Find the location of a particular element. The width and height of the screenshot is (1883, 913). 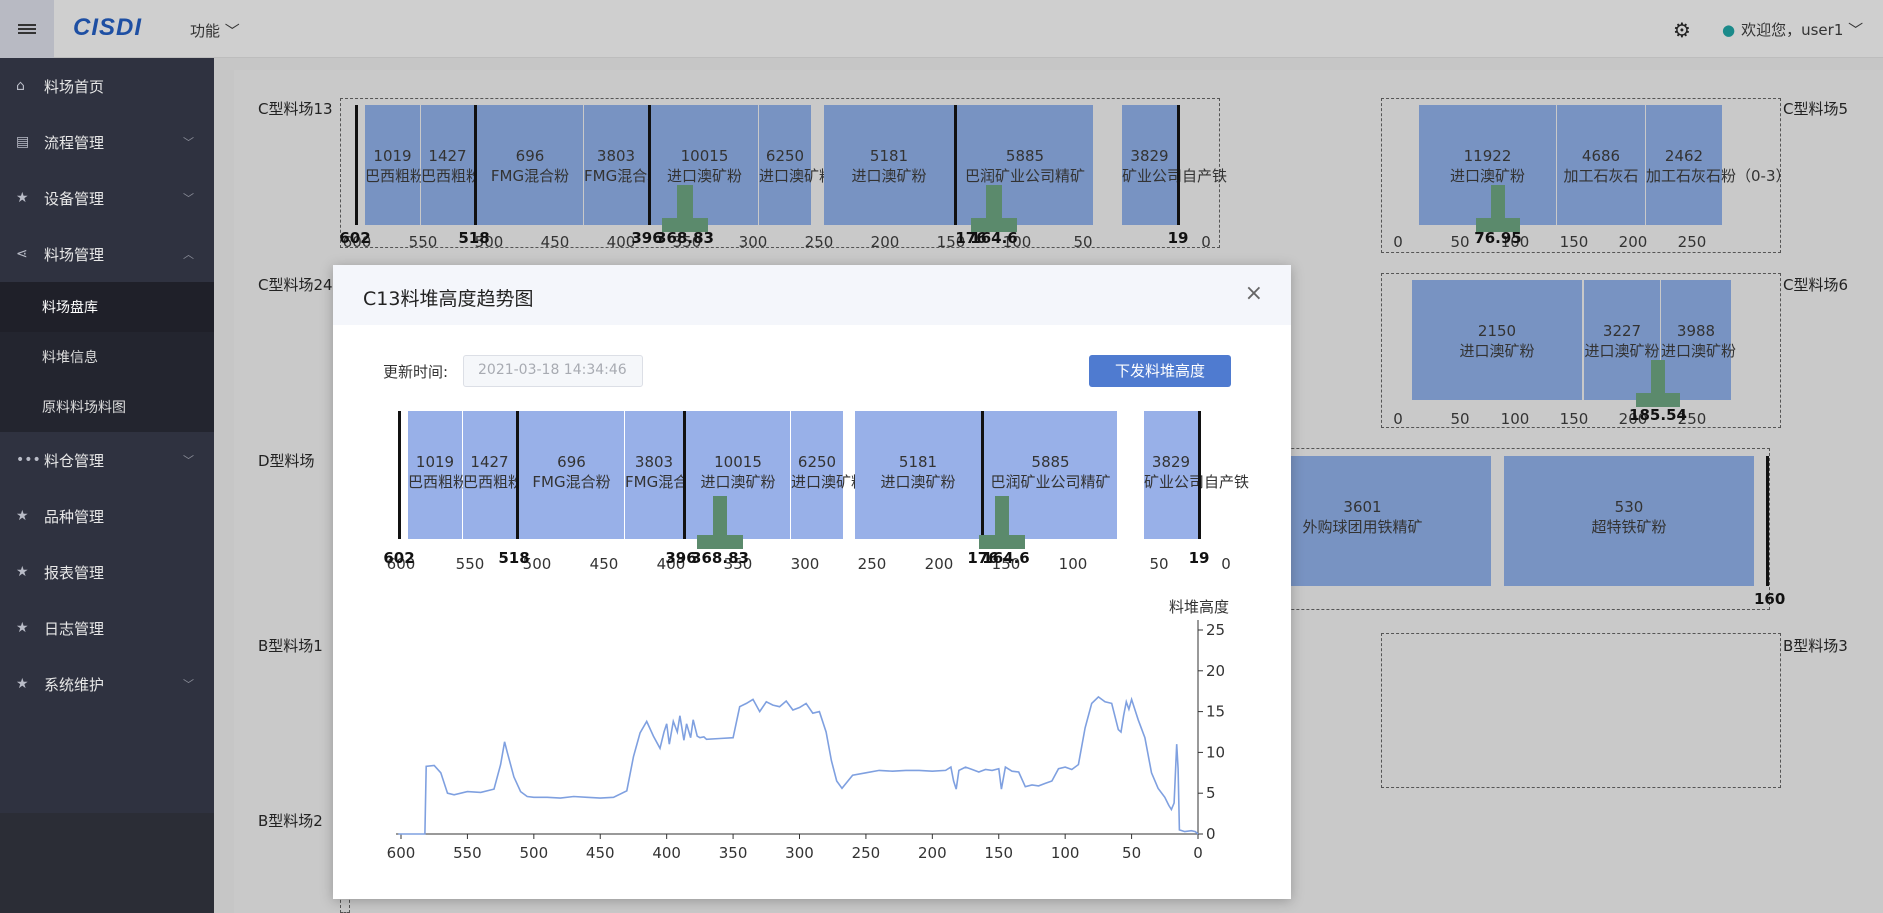

function-menu: 功能 ﹀ is located at coordinates (215, 30).